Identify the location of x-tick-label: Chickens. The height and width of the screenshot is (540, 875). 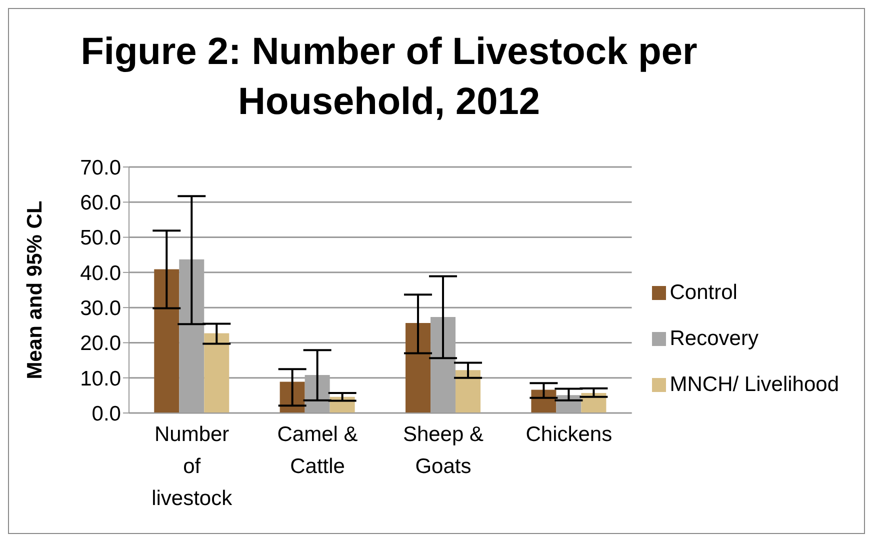
(569, 434).